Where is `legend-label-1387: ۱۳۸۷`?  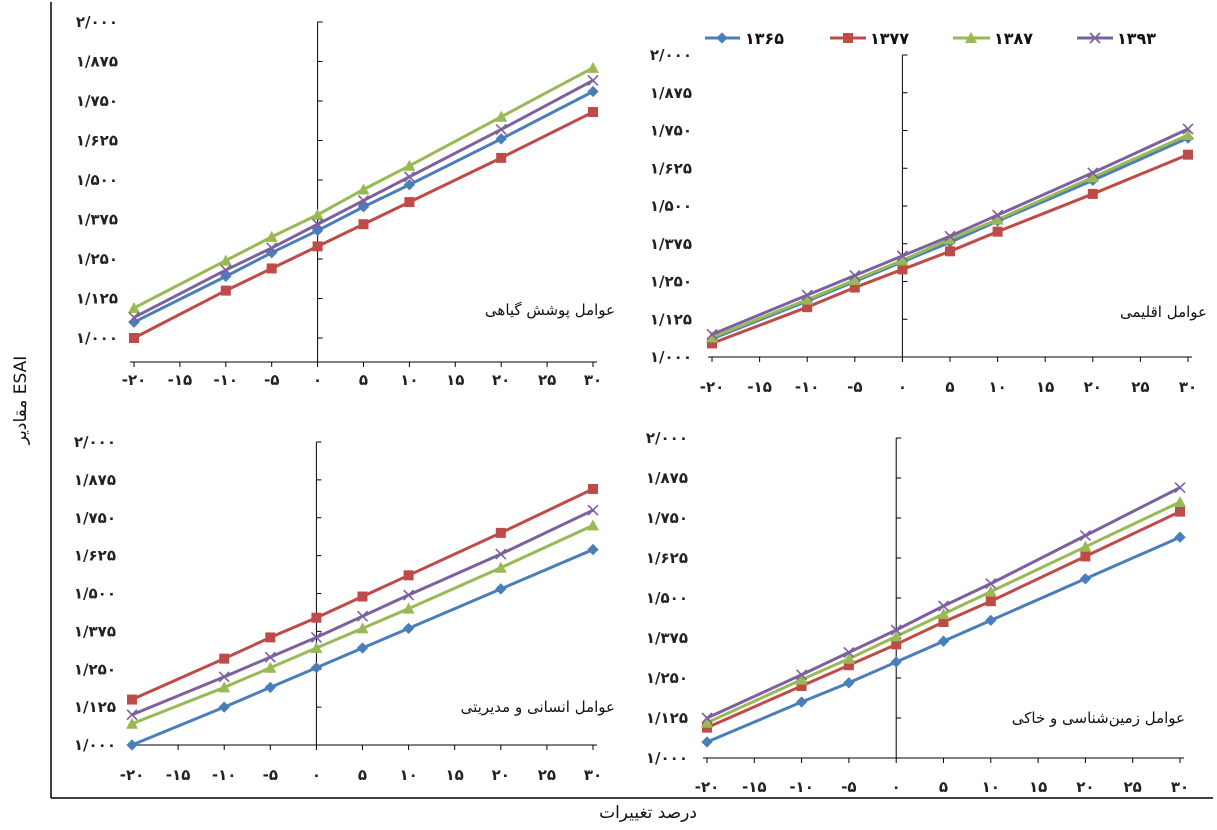 legend-label-1387: ۱۳۸۷ is located at coordinates (1013, 38).